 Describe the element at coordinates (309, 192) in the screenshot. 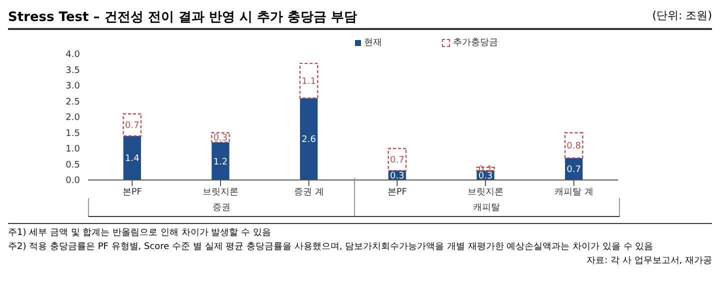

I see `x-tick-label: 증권 계` at that location.